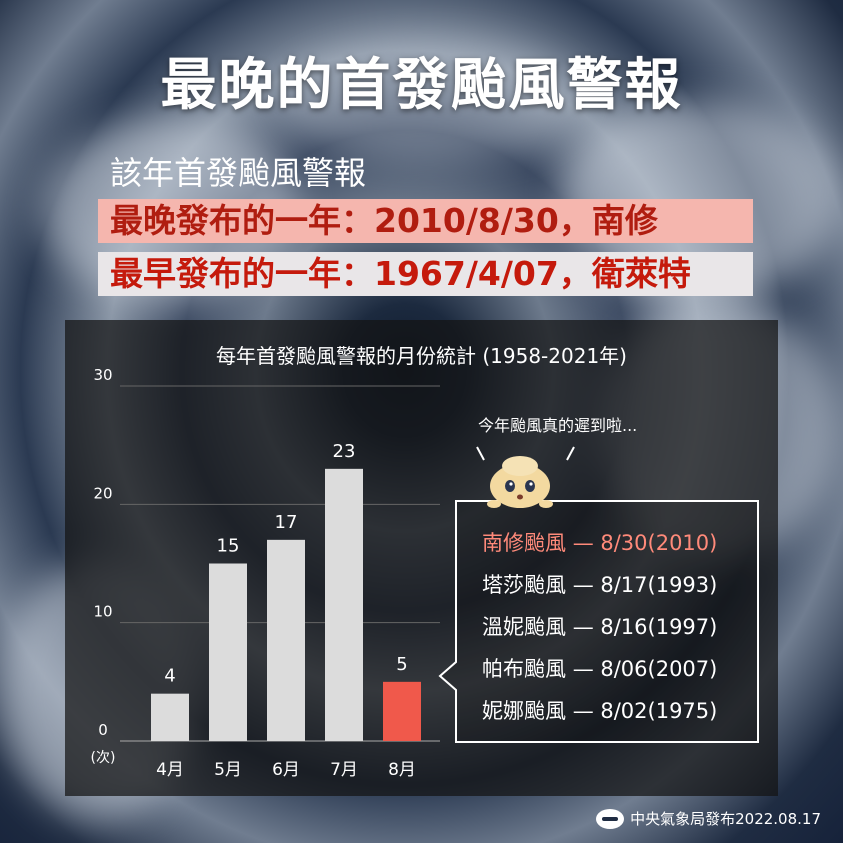 The height and width of the screenshot is (843, 843). I want to click on bar-4-month, so click(170, 717).